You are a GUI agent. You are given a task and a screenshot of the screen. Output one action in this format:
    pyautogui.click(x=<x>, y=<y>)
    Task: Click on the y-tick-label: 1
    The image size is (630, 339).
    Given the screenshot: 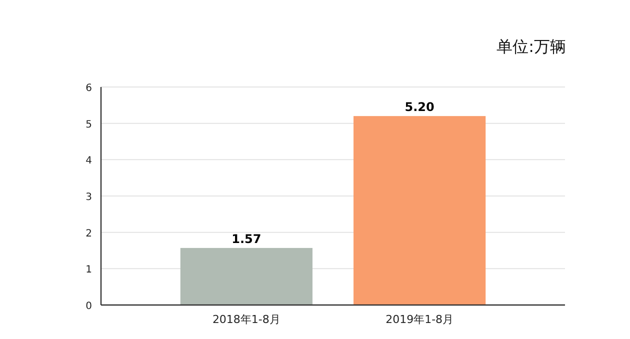 What is the action you would take?
    pyautogui.click(x=89, y=270)
    